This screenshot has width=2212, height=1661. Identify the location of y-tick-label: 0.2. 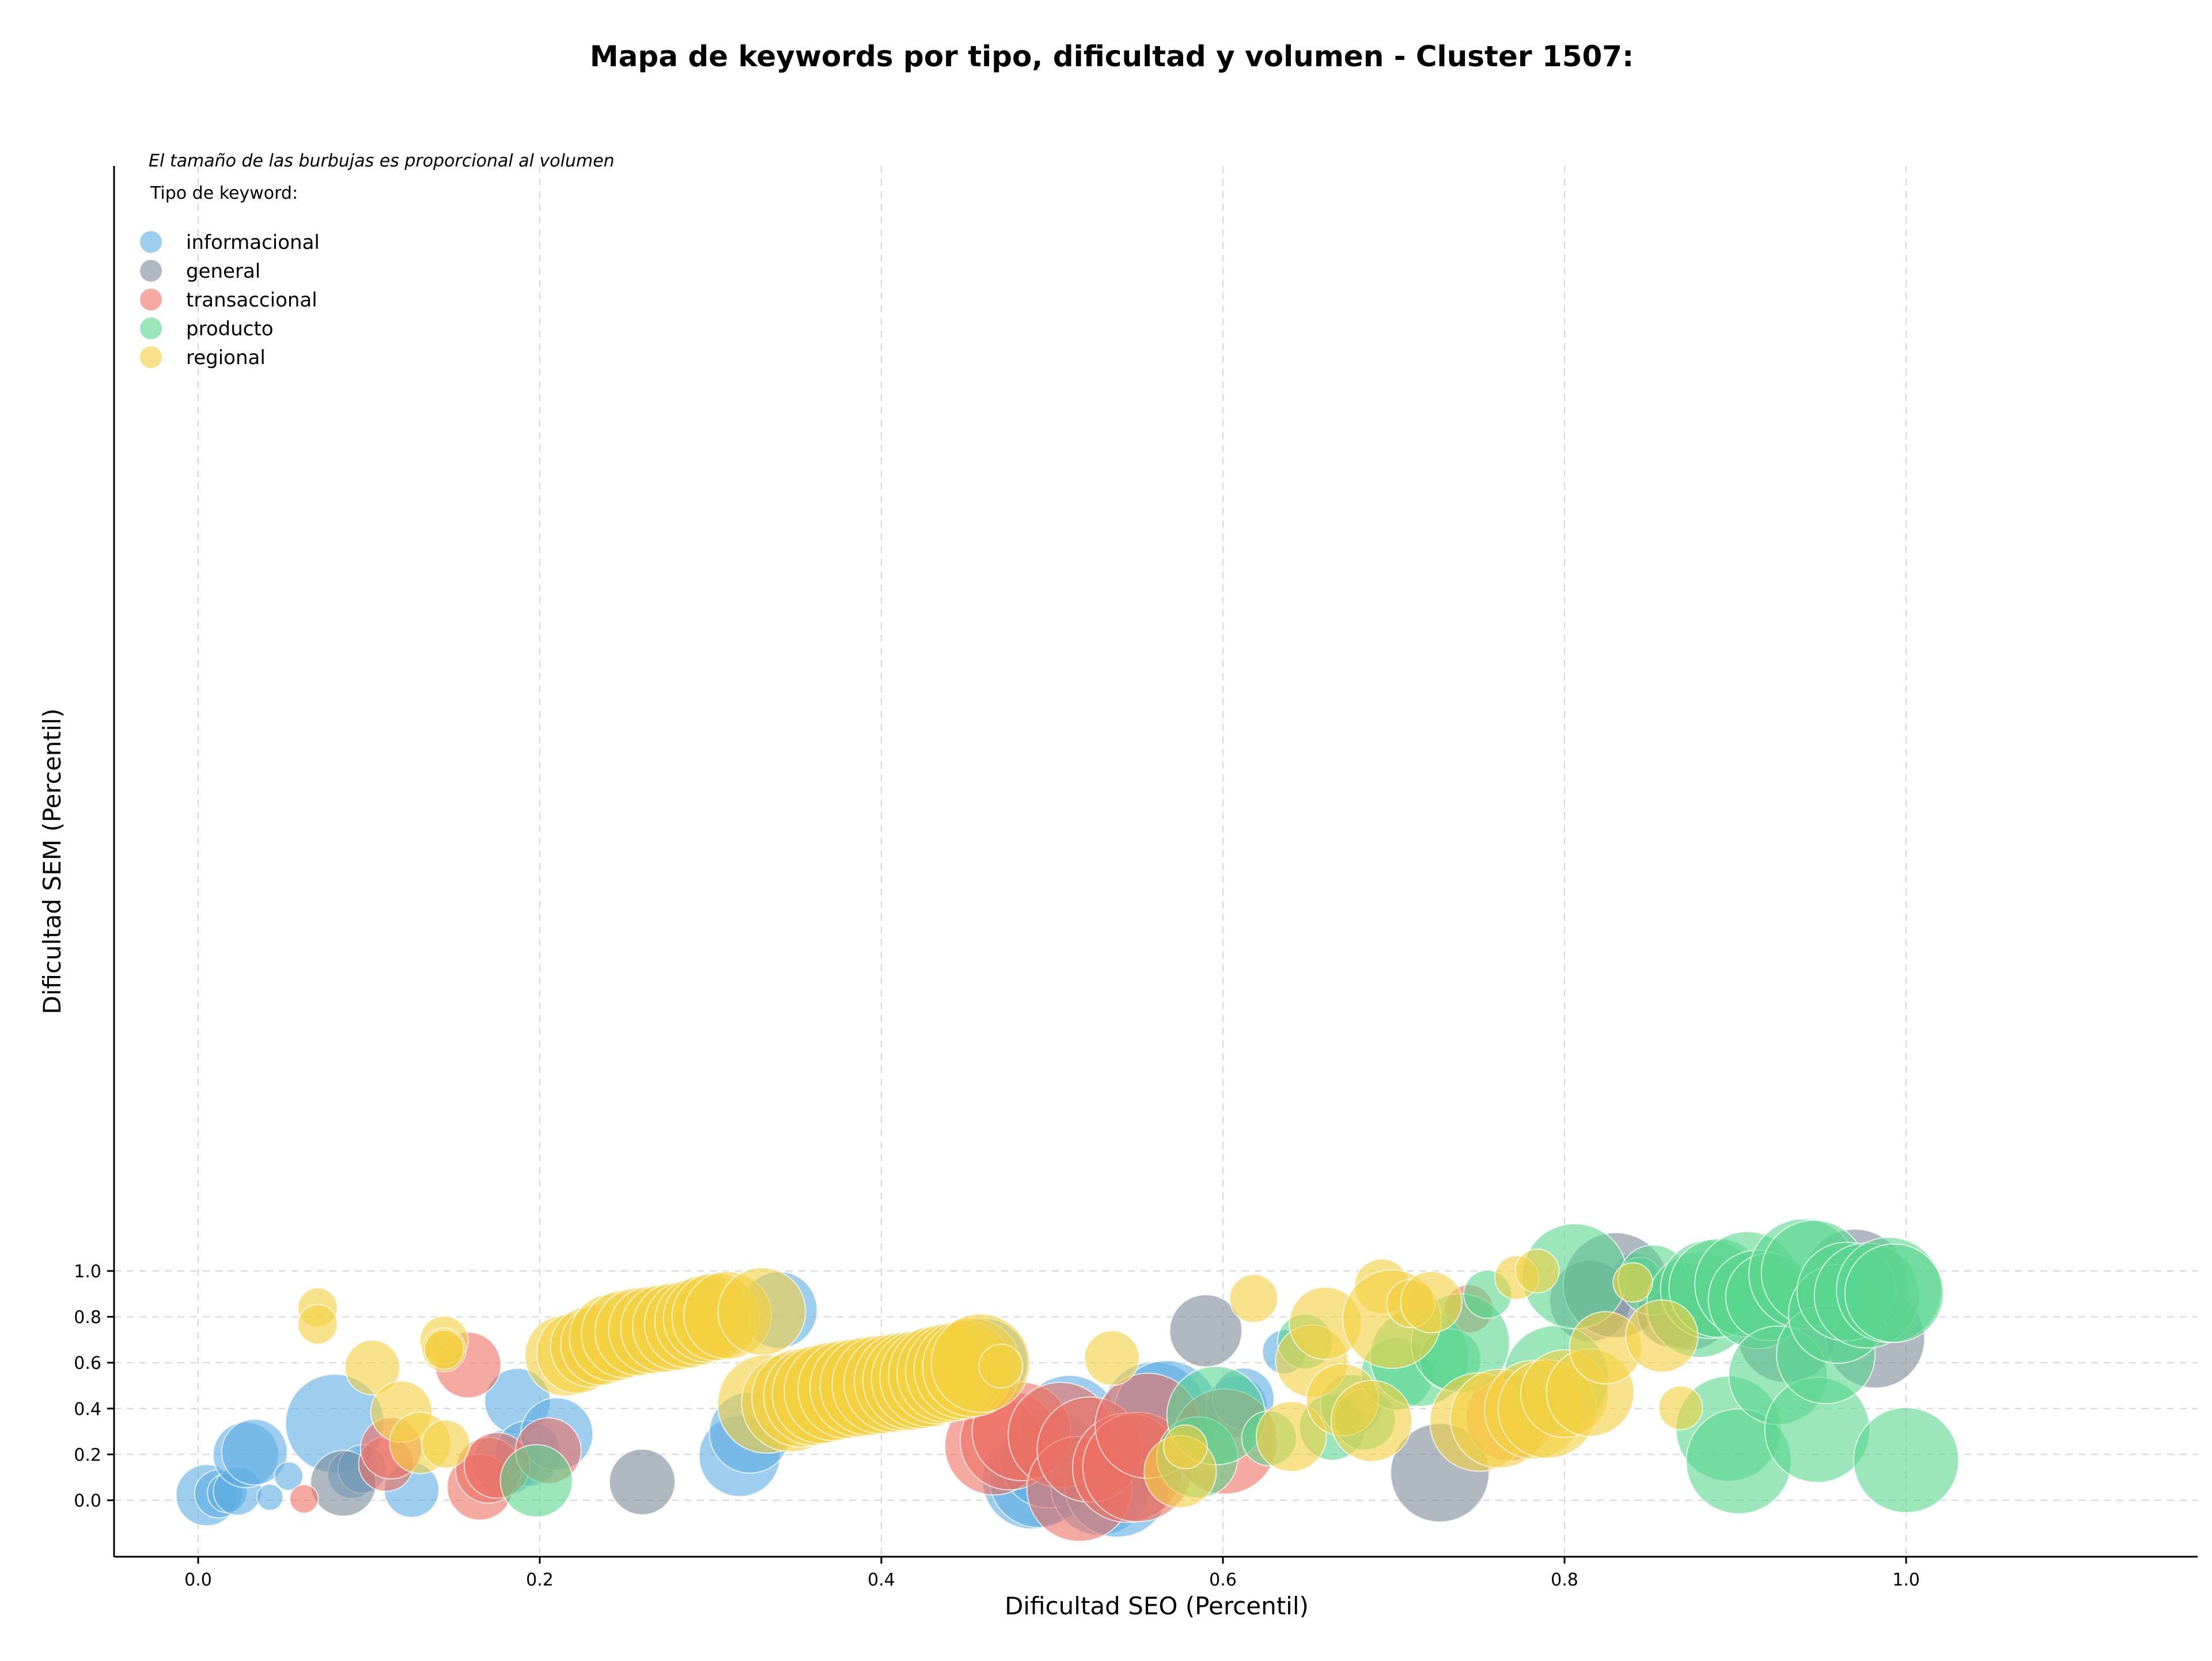
(87, 1455).